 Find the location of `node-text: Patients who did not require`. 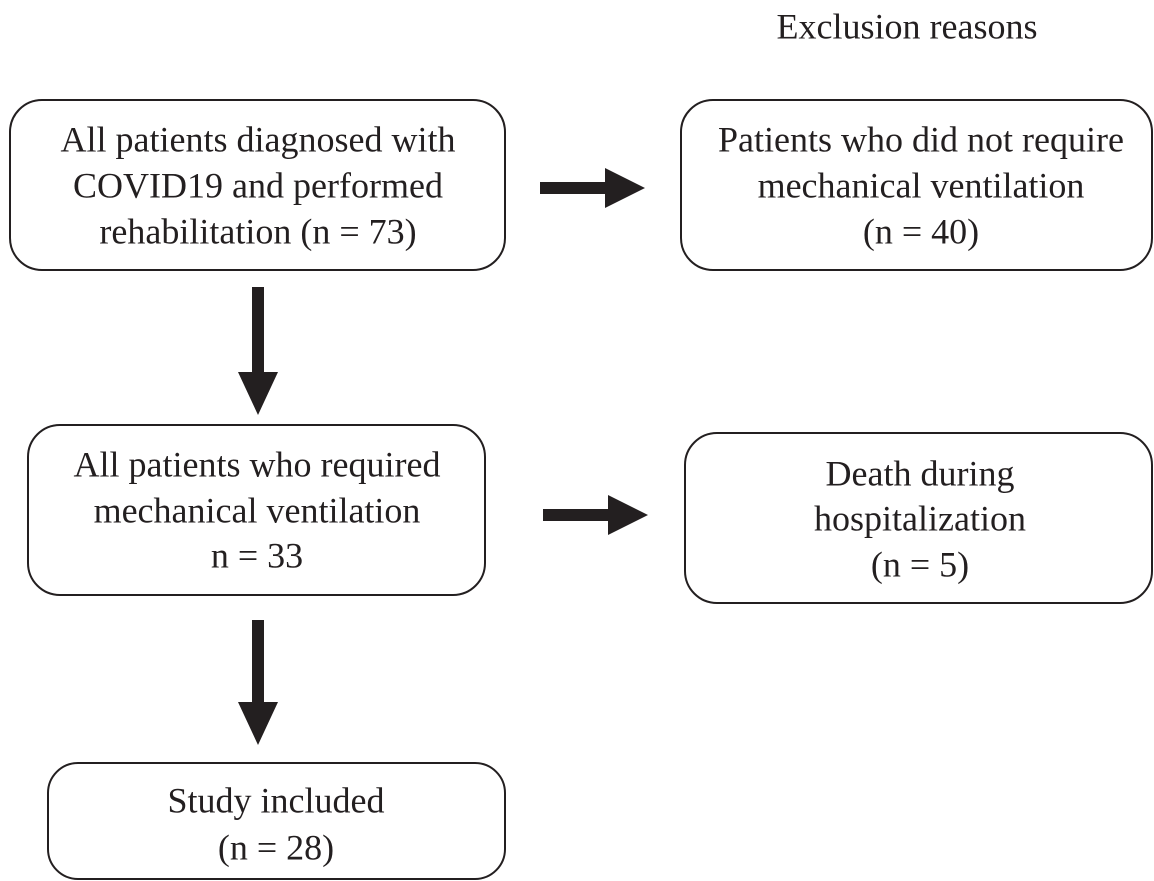

node-text: Patients who did not require is located at coordinates (921, 139).